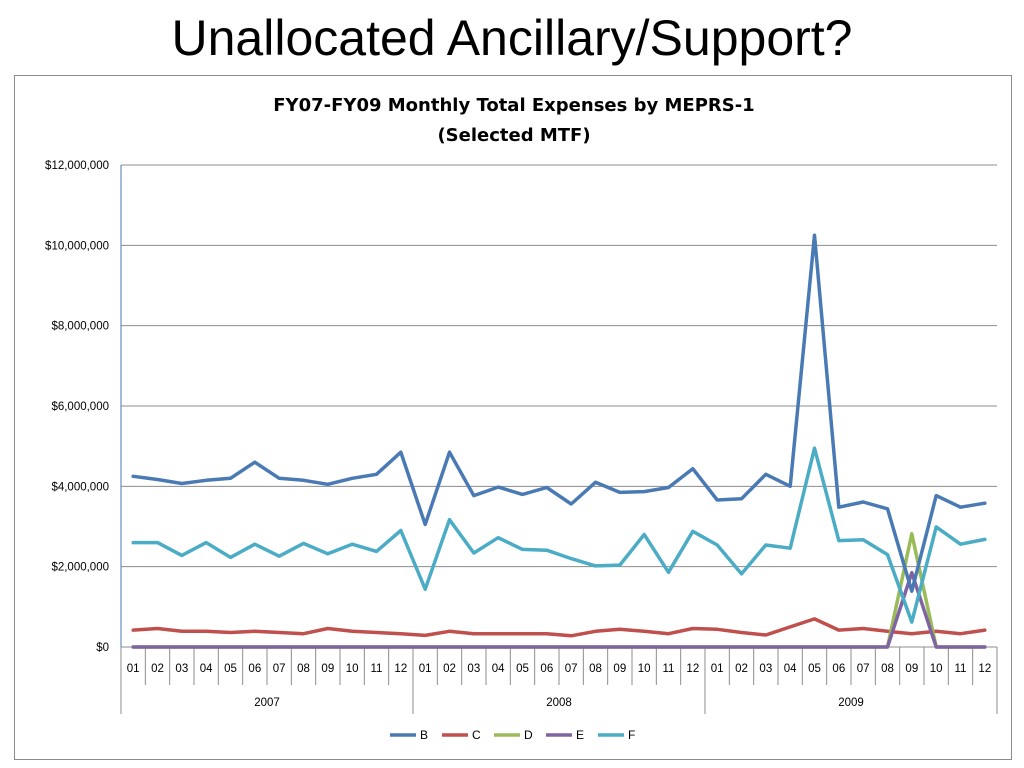 The image size is (1024, 768). I want to click on year-label: 2008, so click(559, 703).